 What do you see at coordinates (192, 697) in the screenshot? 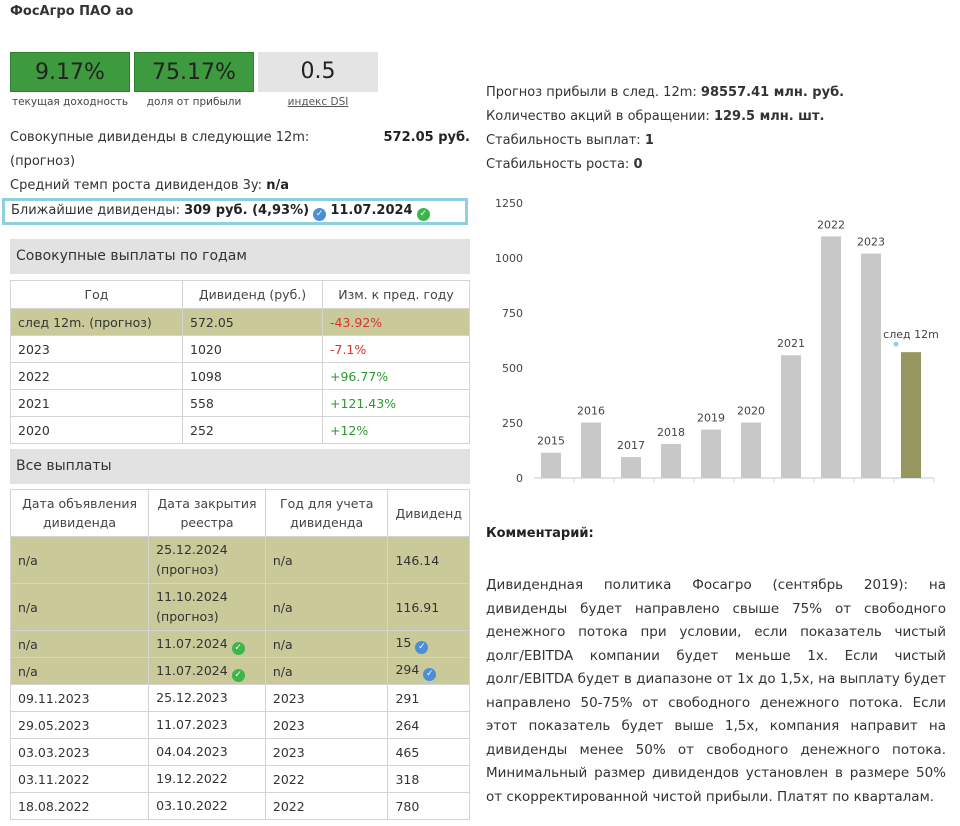
I see `payment-close-date: 25.12.2023` at bounding box center [192, 697].